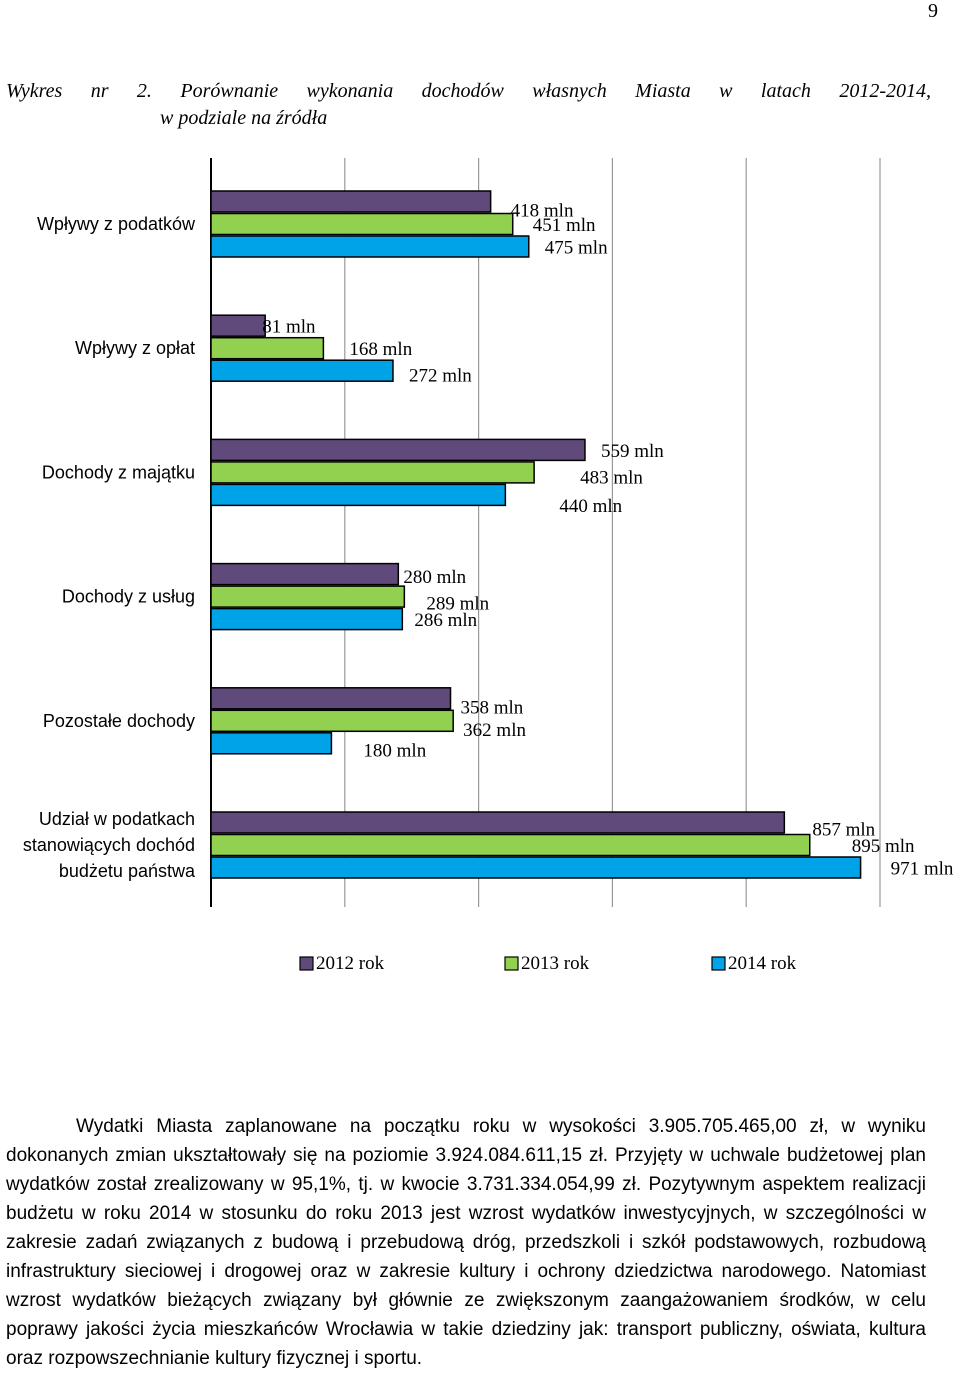 This screenshot has height=1397, width=960. Describe the element at coordinates (883, 846) in the screenshot. I see `data-label: 895 mln` at that location.